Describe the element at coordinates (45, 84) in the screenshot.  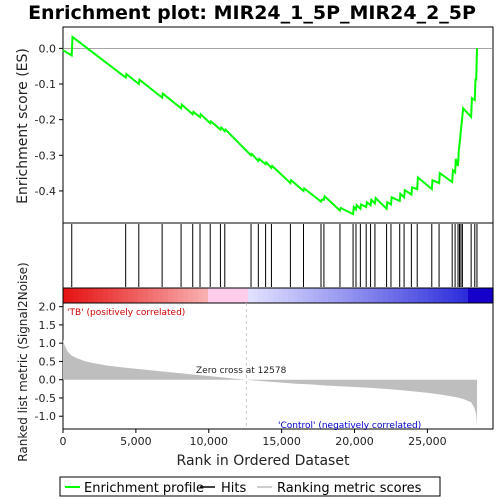
I see `es-y-tick-label: -0.1` at that location.